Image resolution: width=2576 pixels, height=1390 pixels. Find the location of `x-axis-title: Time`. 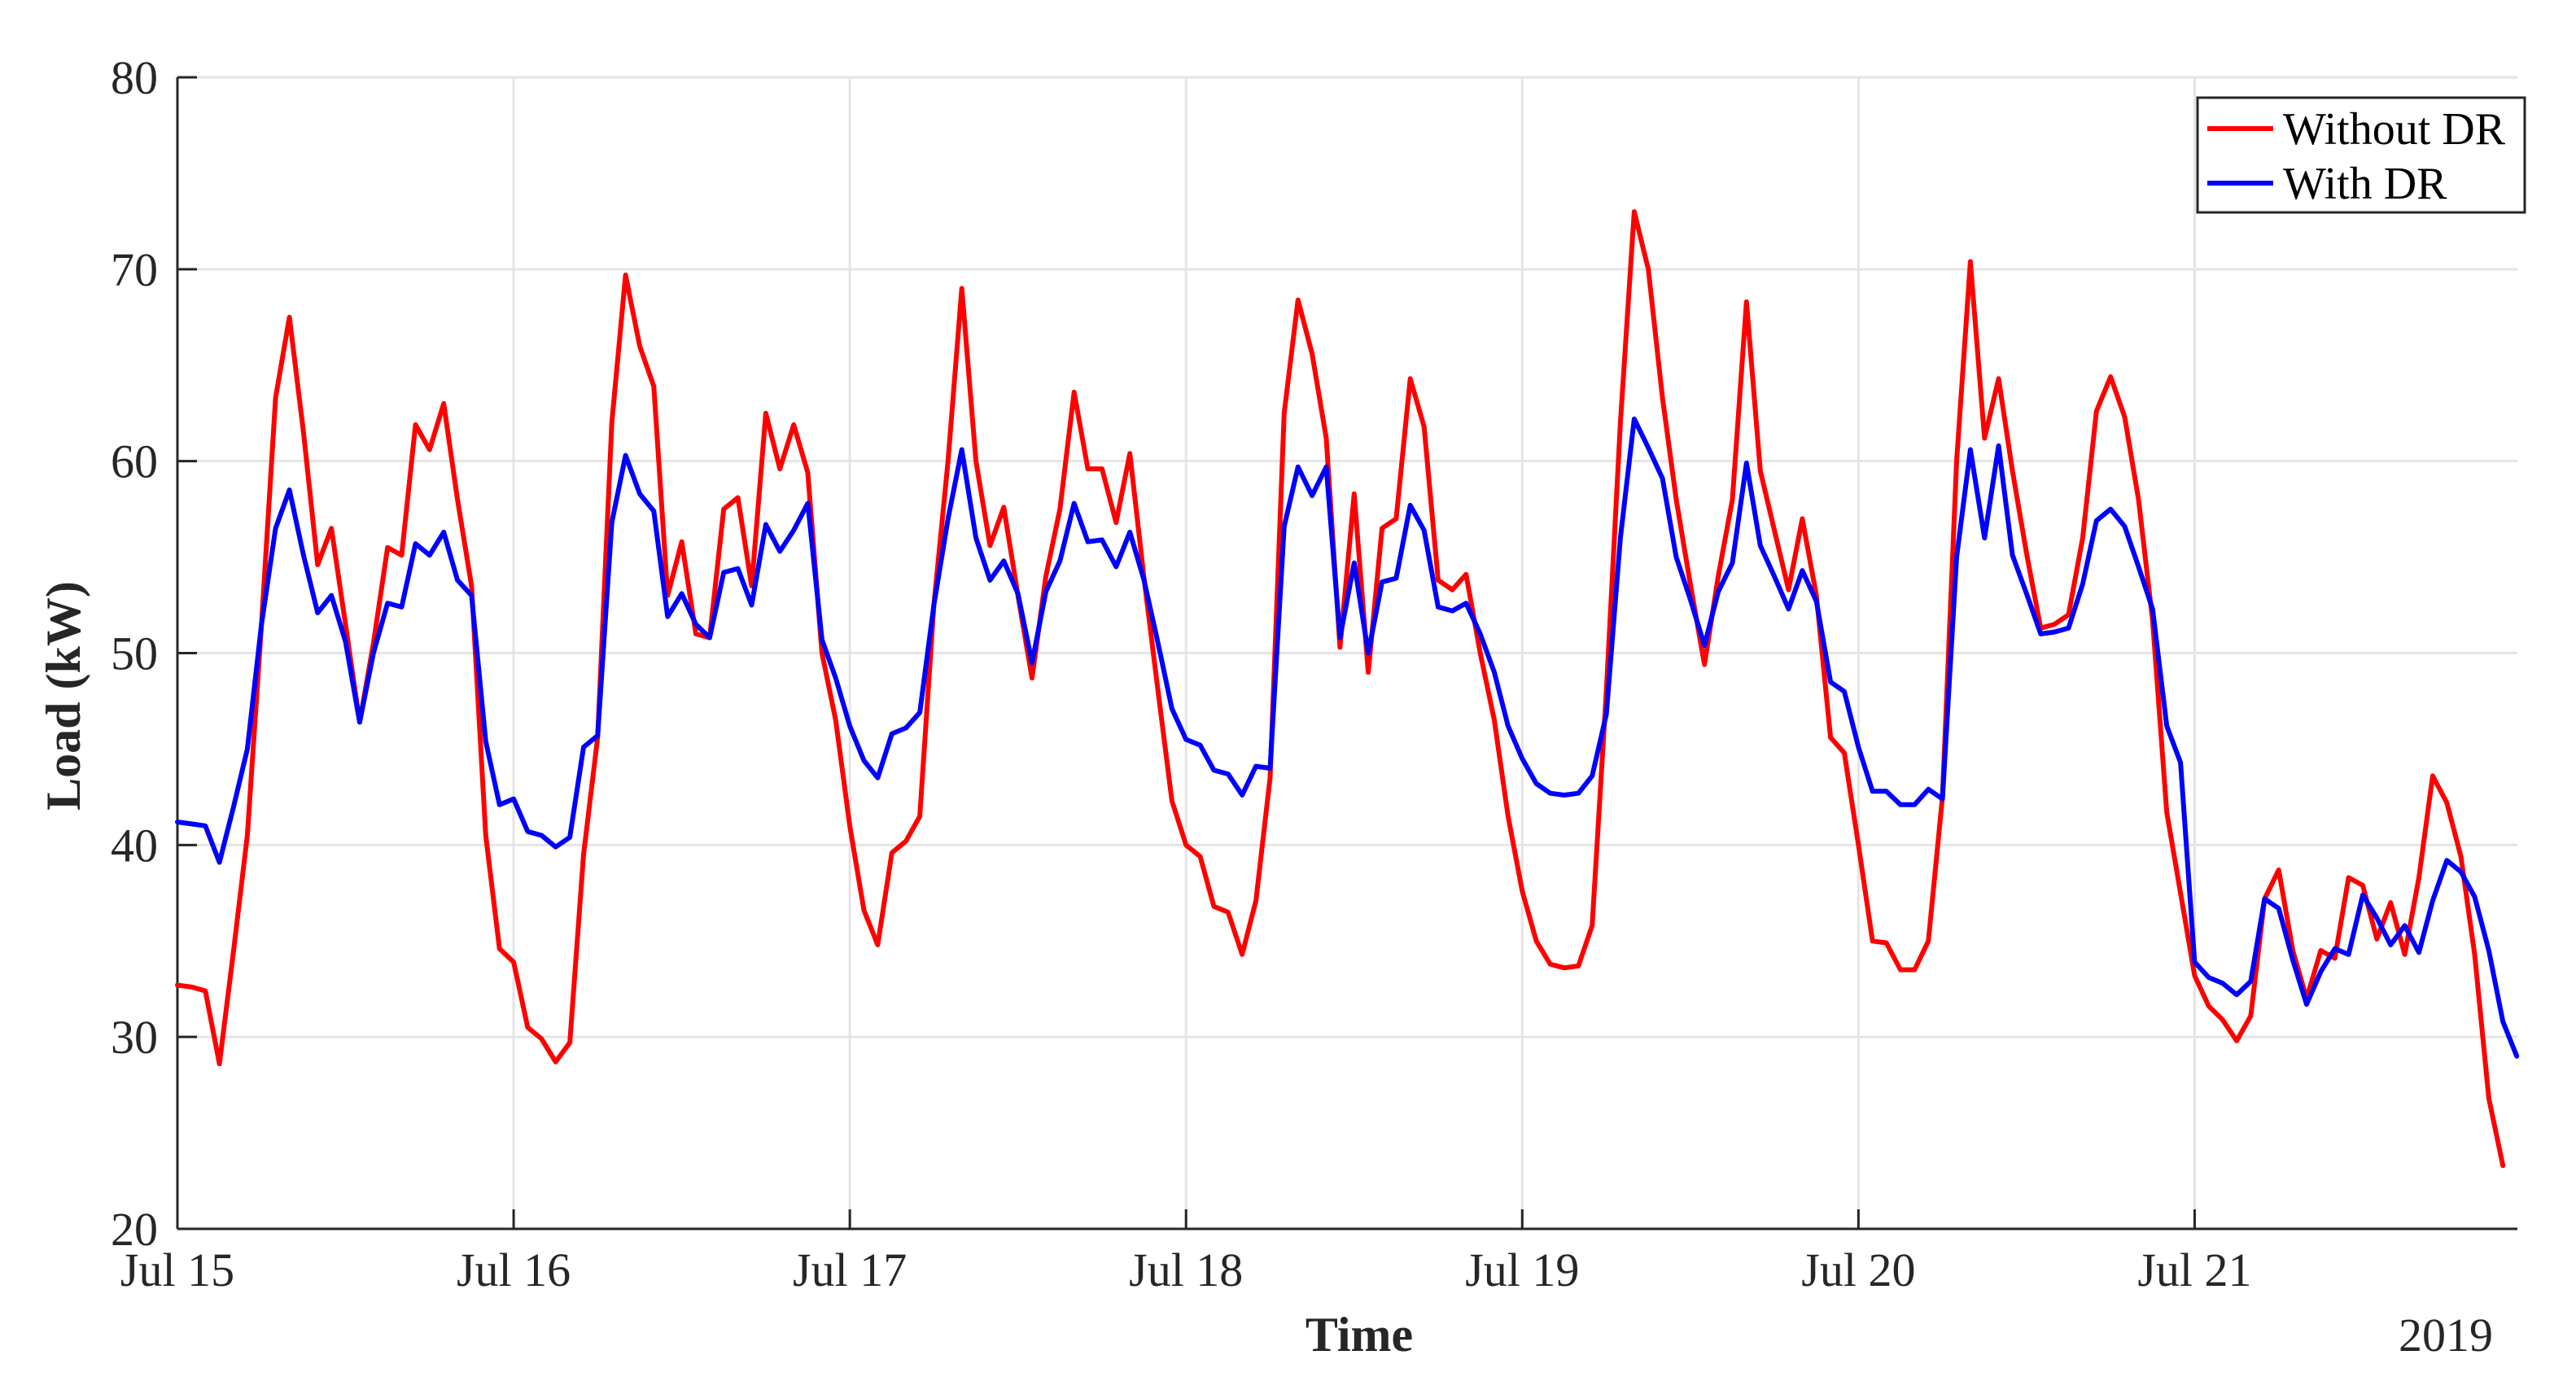

x-axis-title: Time is located at coordinates (1359, 1335).